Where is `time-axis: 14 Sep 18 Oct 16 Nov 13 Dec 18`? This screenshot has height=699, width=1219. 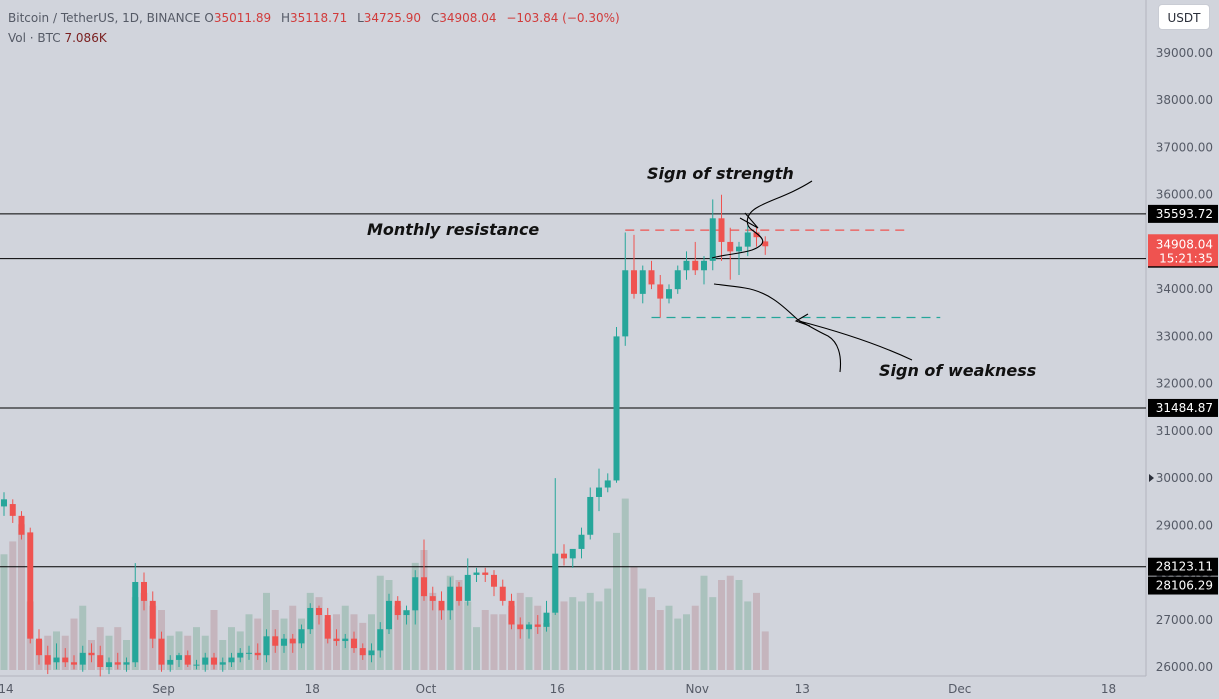 time-axis: 14 Sep 18 Oct 16 Nov 13 Dec 18 is located at coordinates (609, 688).